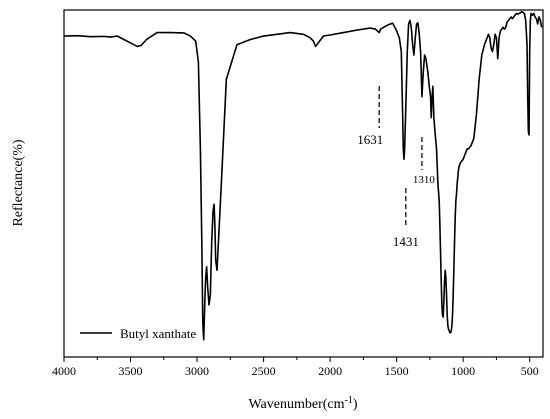 Image resolution: width=550 pixels, height=419 pixels. Describe the element at coordinates (463, 371) in the screenshot. I see `x-tick-label-1000: 1000` at that location.